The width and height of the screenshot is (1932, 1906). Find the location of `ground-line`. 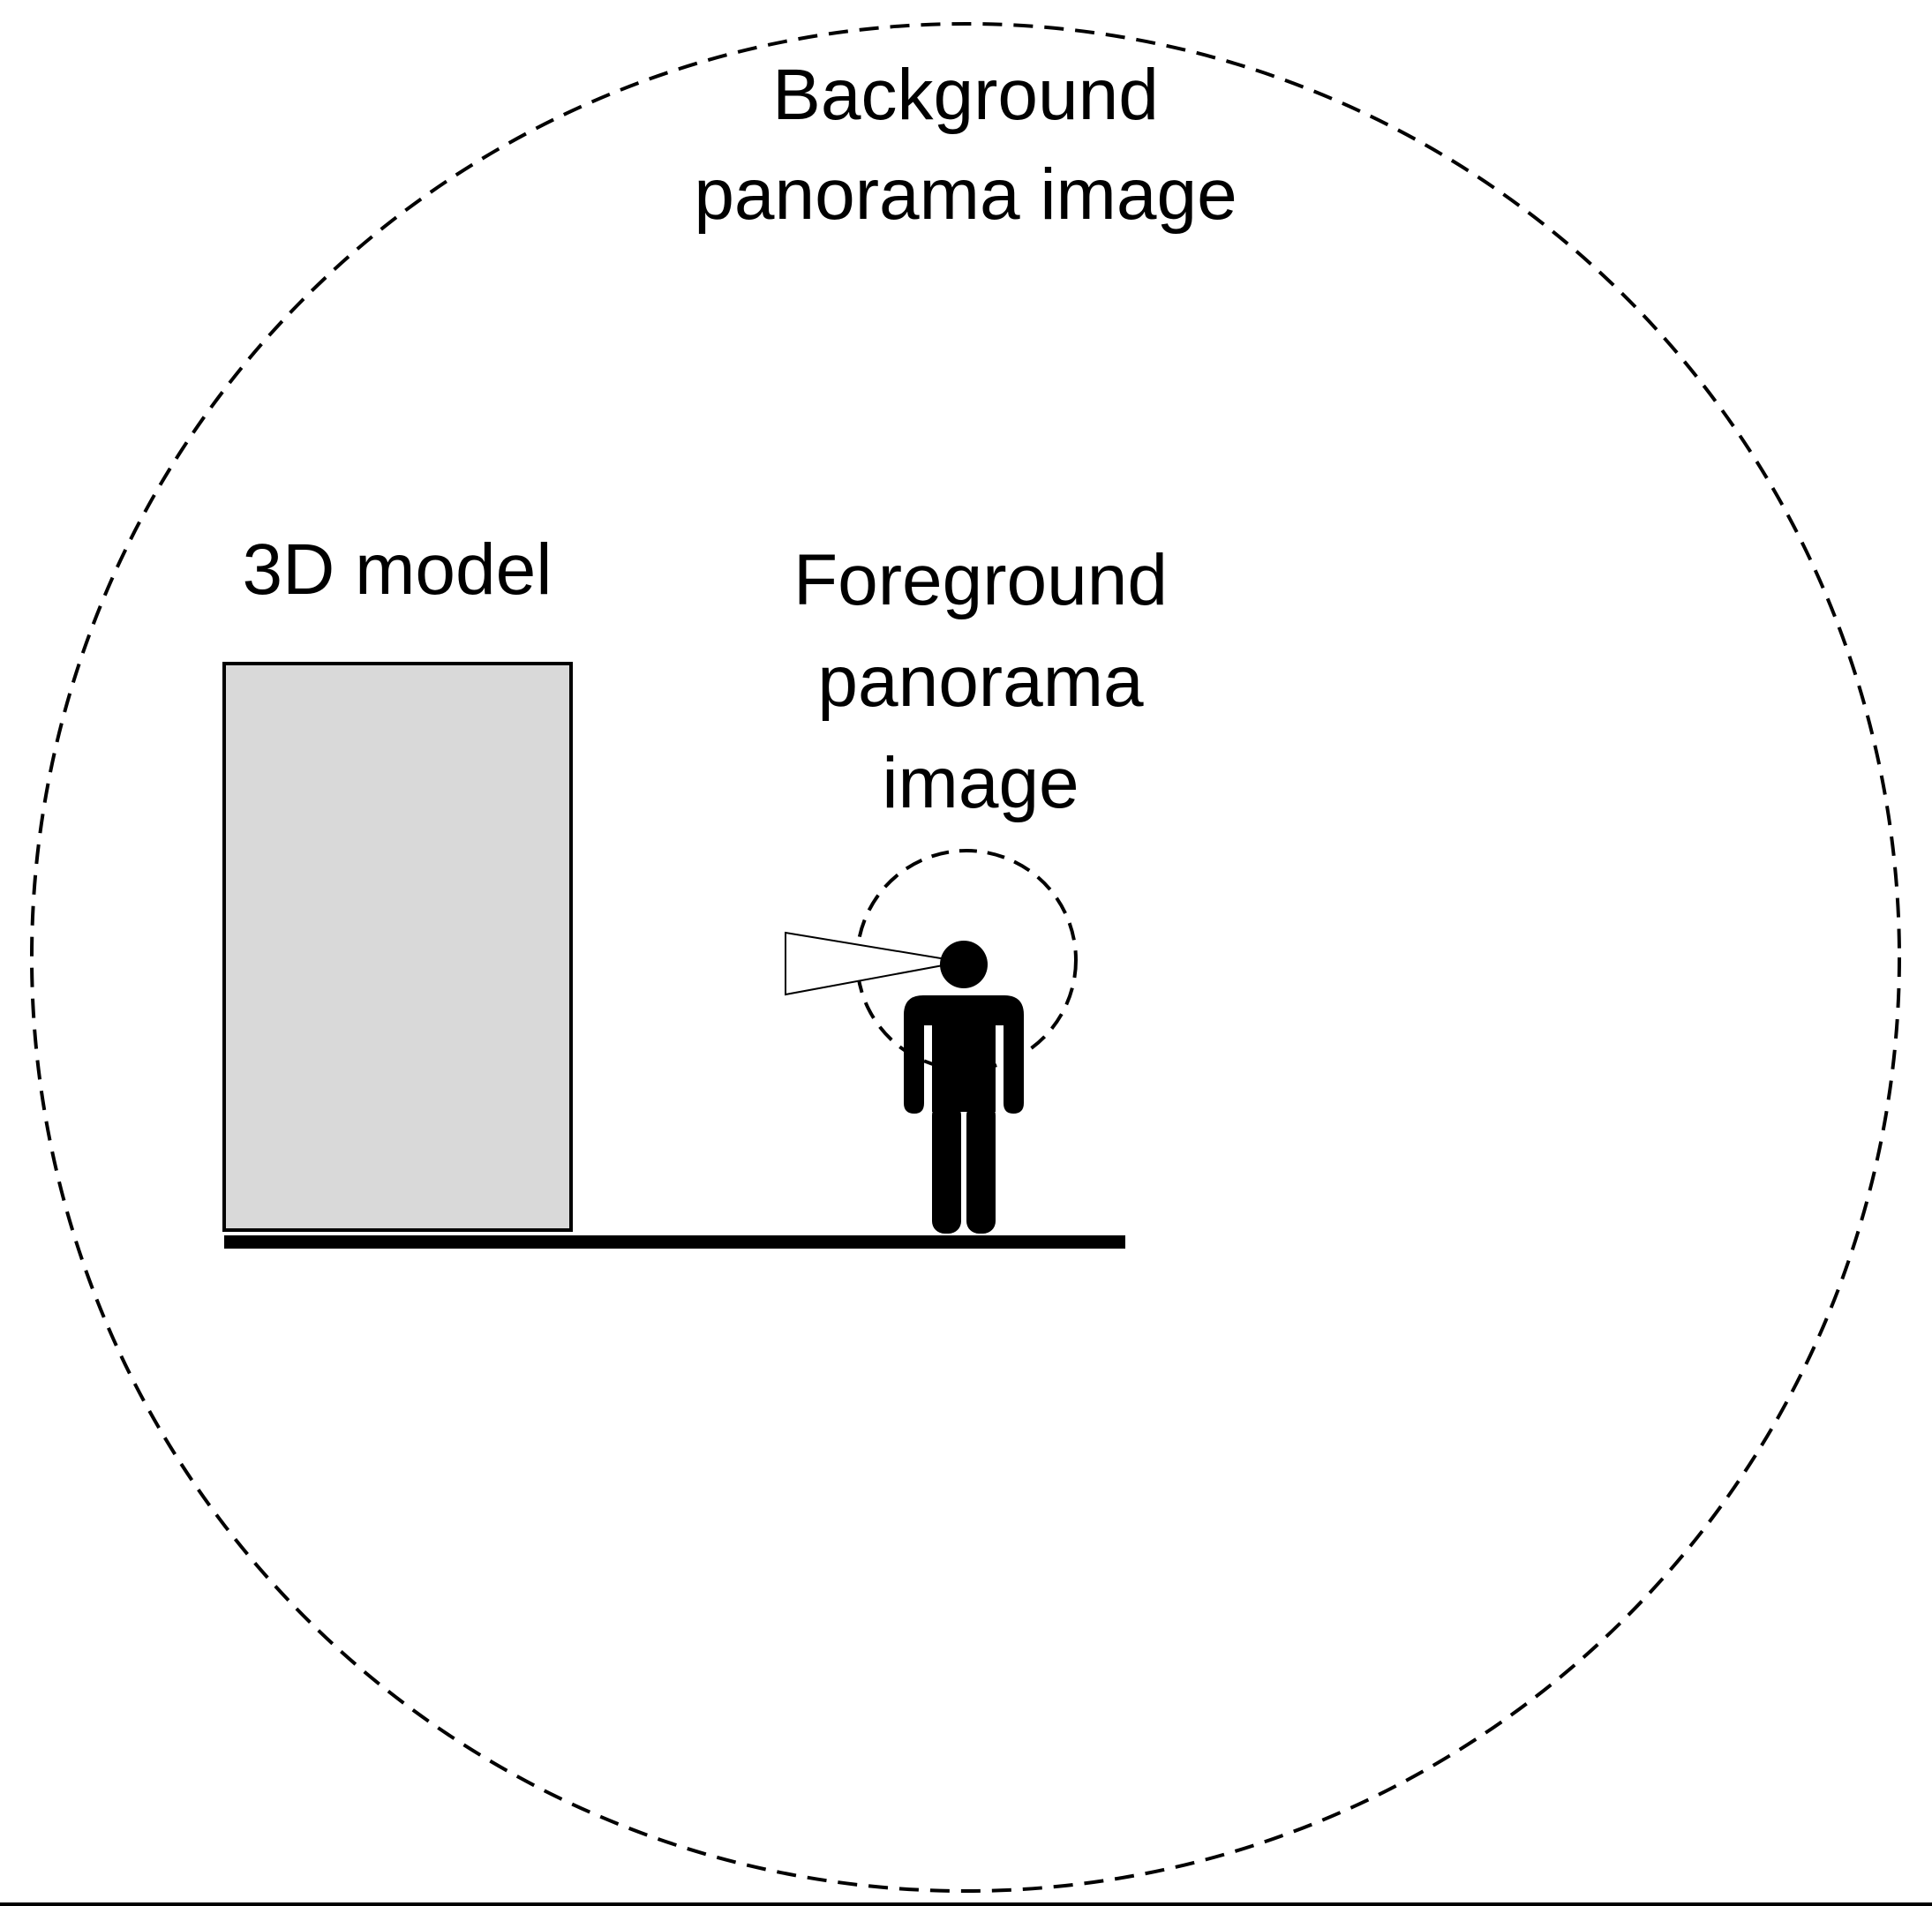

ground-line is located at coordinates (674, 1242).